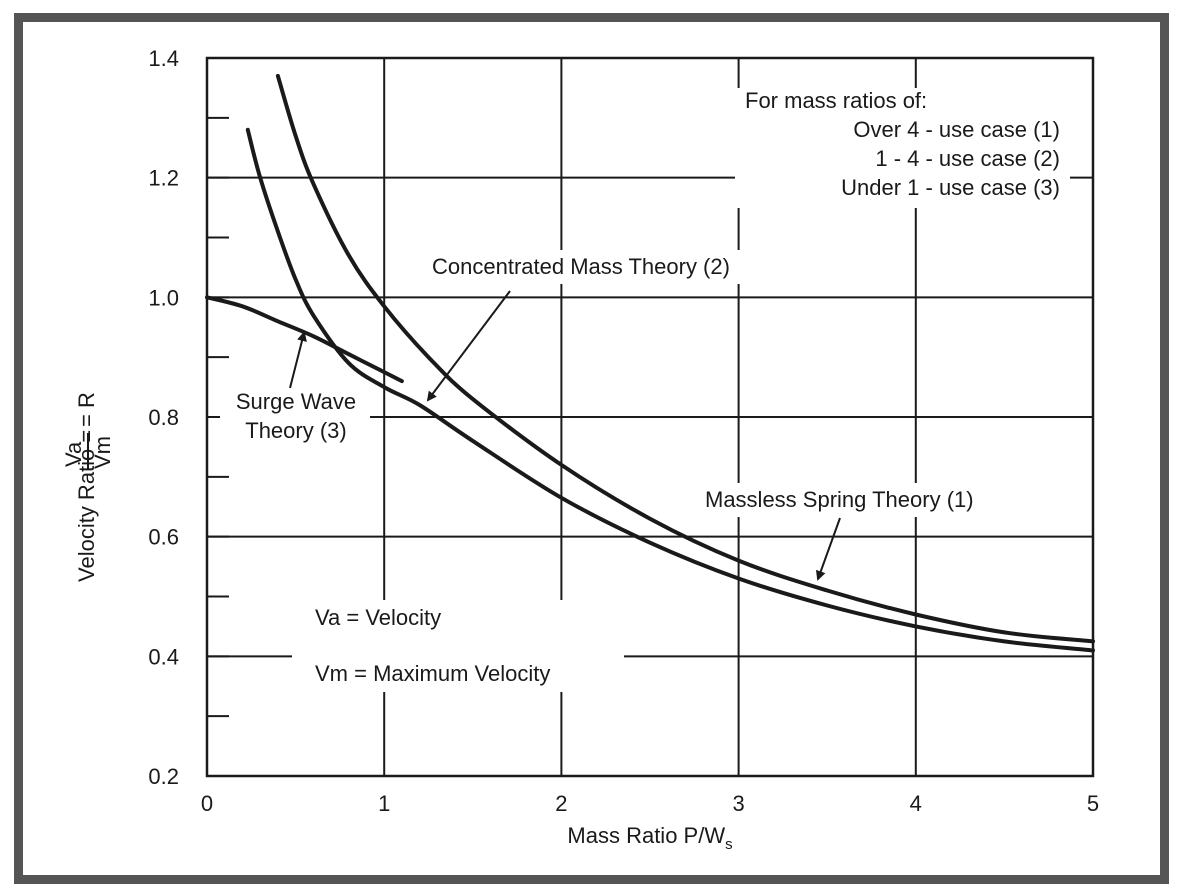 This screenshot has width=1183, height=896. I want to click on y-axis-title-numerator: Va, so click(73, 454).